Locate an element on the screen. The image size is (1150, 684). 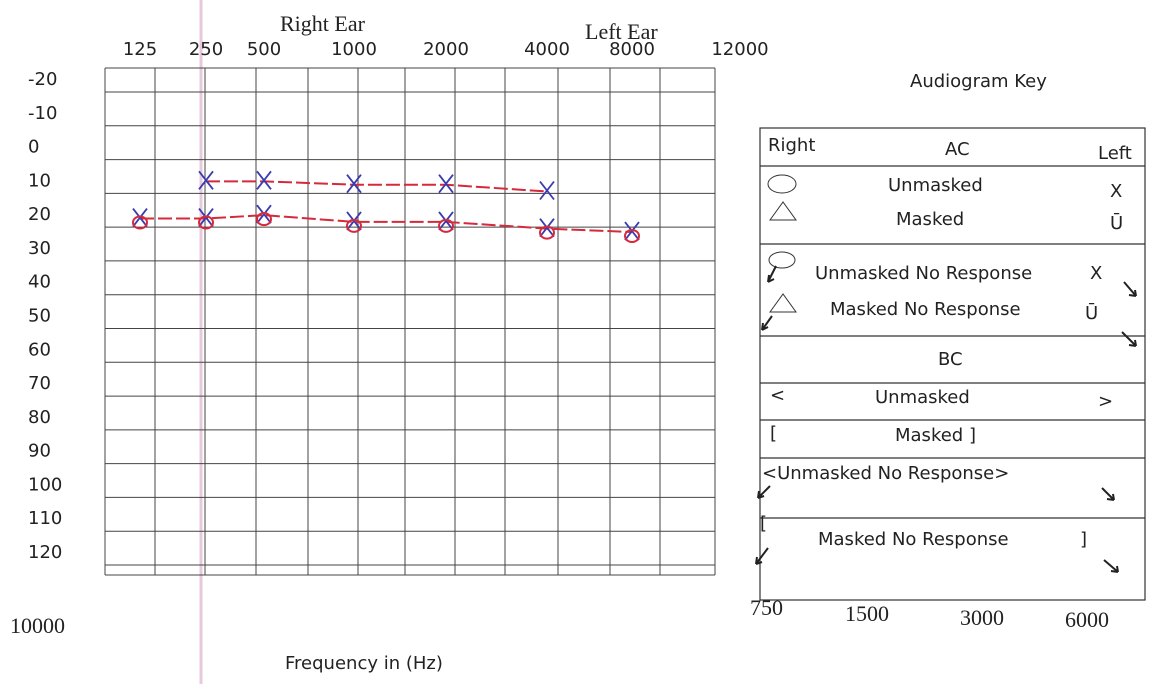
x-tick-label: 125 is located at coordinates (140, 49).